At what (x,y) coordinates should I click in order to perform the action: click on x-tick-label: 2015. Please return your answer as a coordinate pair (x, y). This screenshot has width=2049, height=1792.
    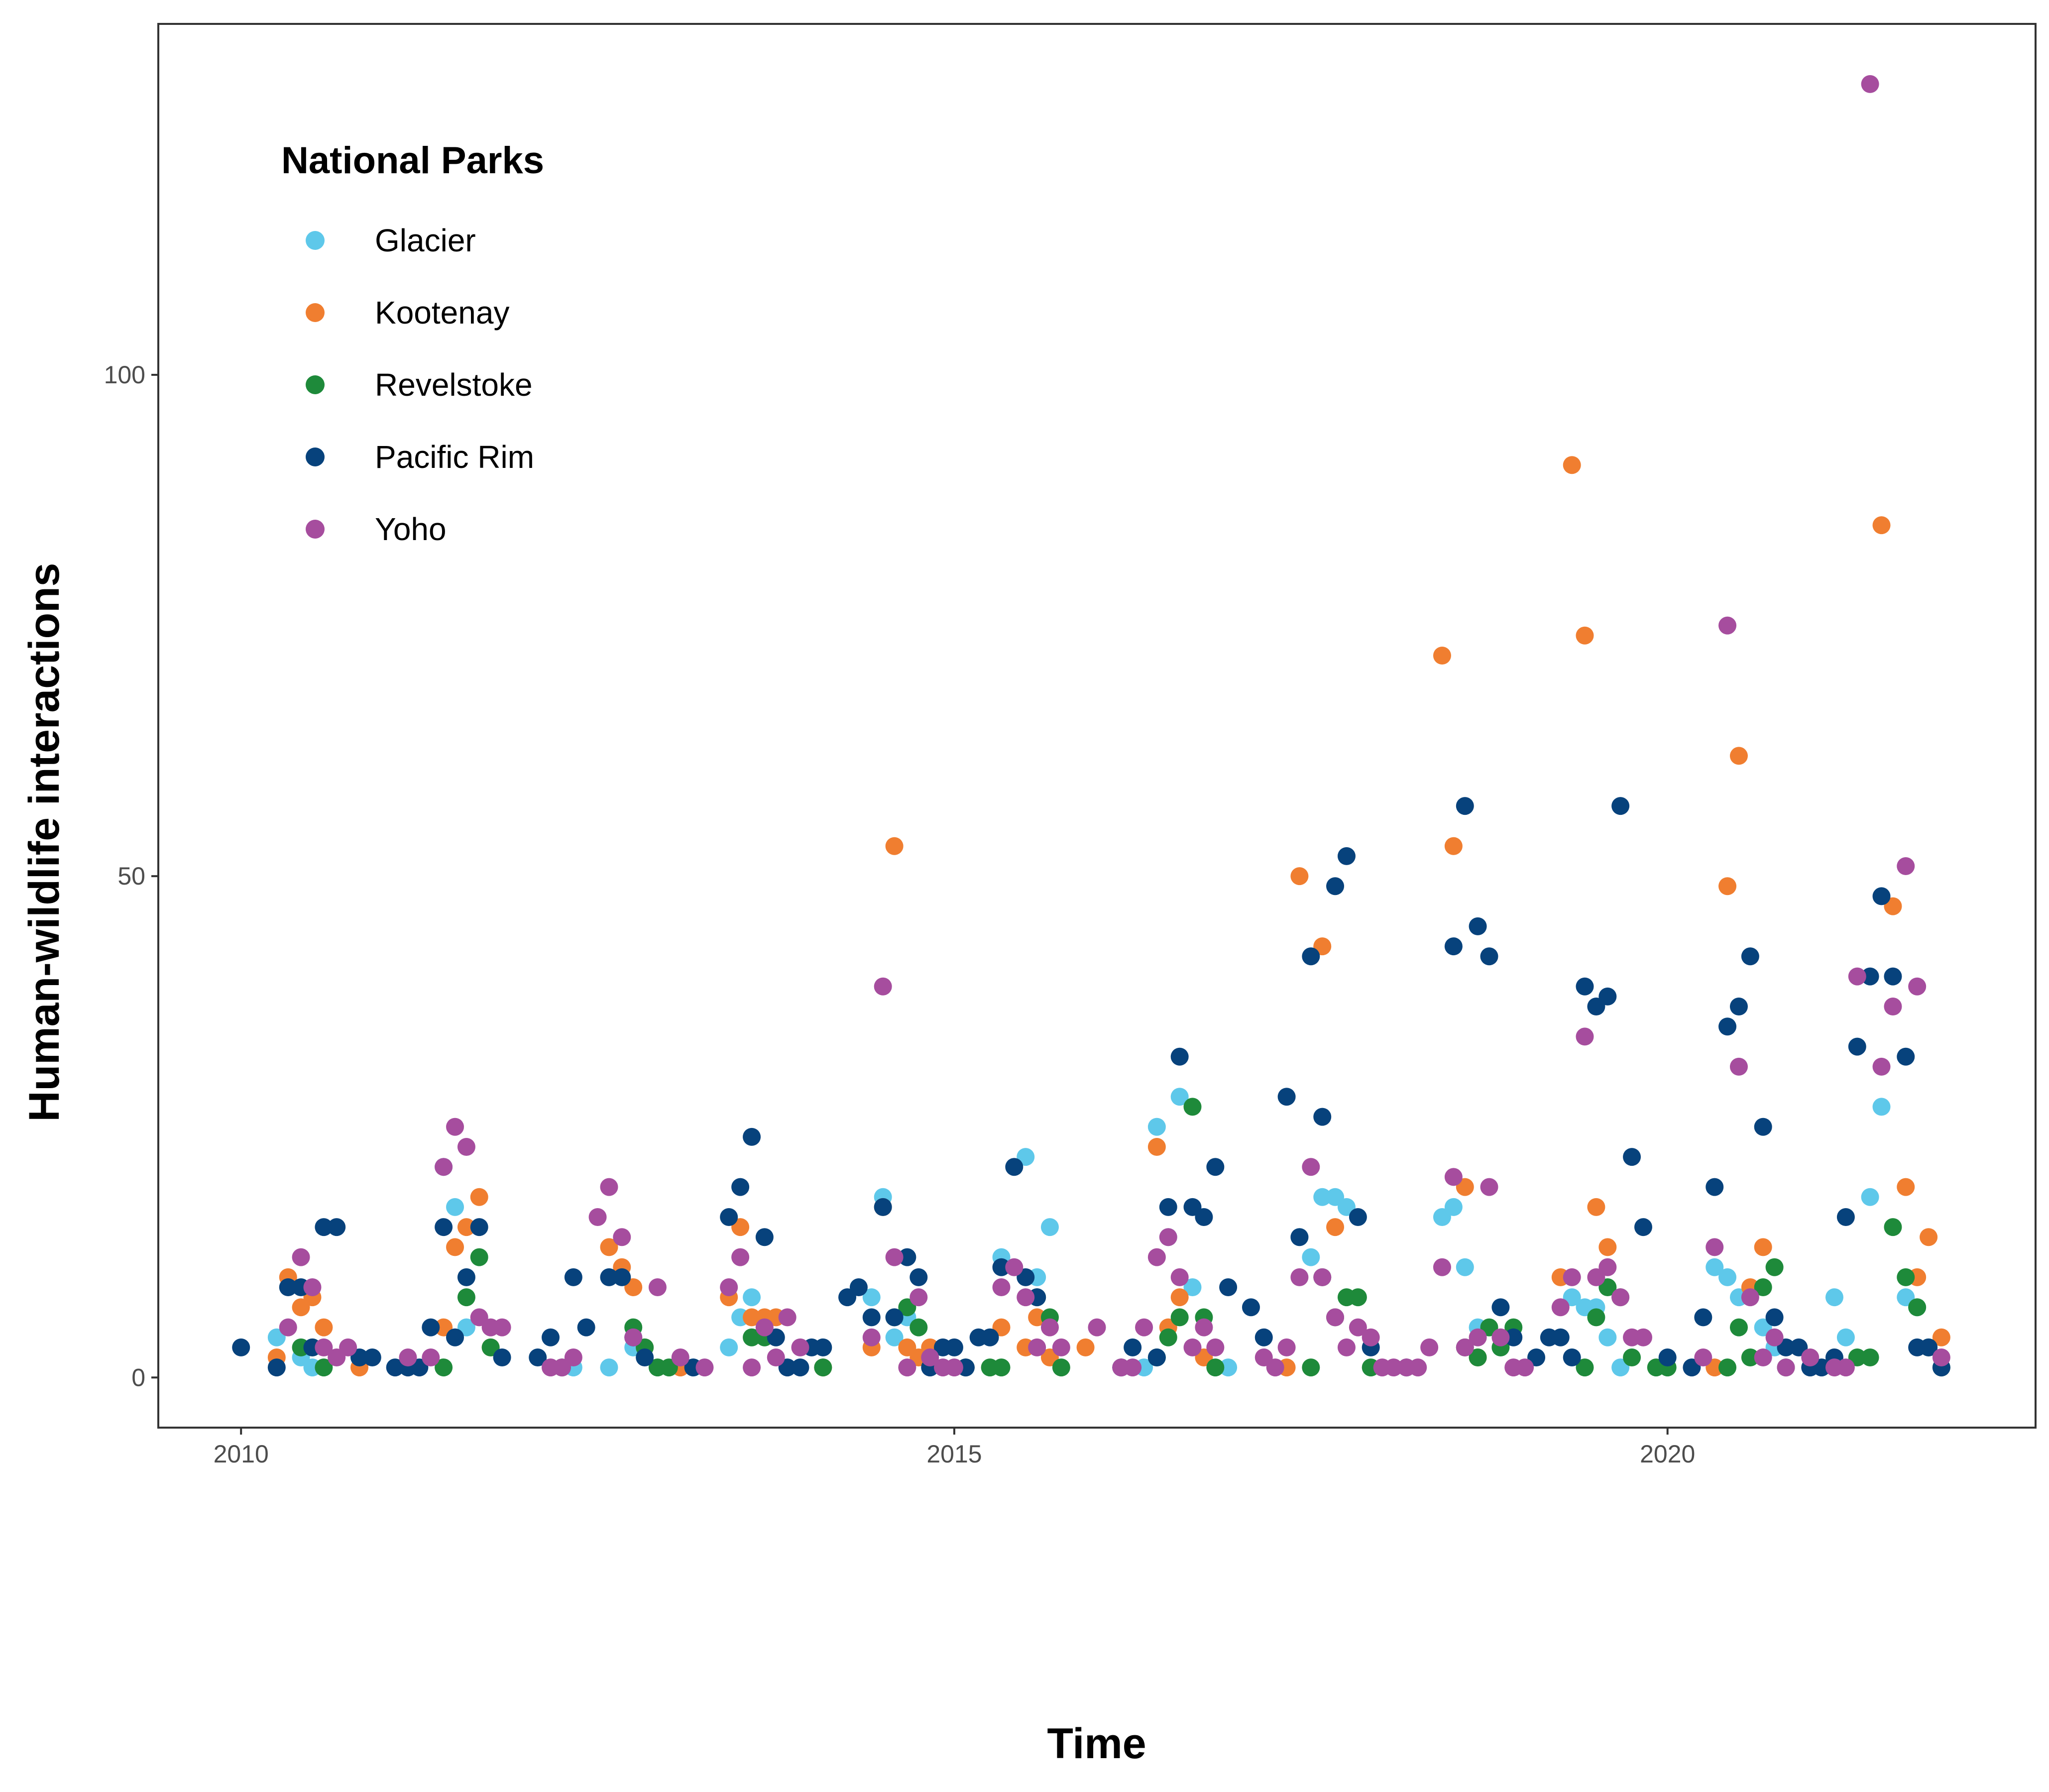
    Looking at the image, I should click on (954, 1454).